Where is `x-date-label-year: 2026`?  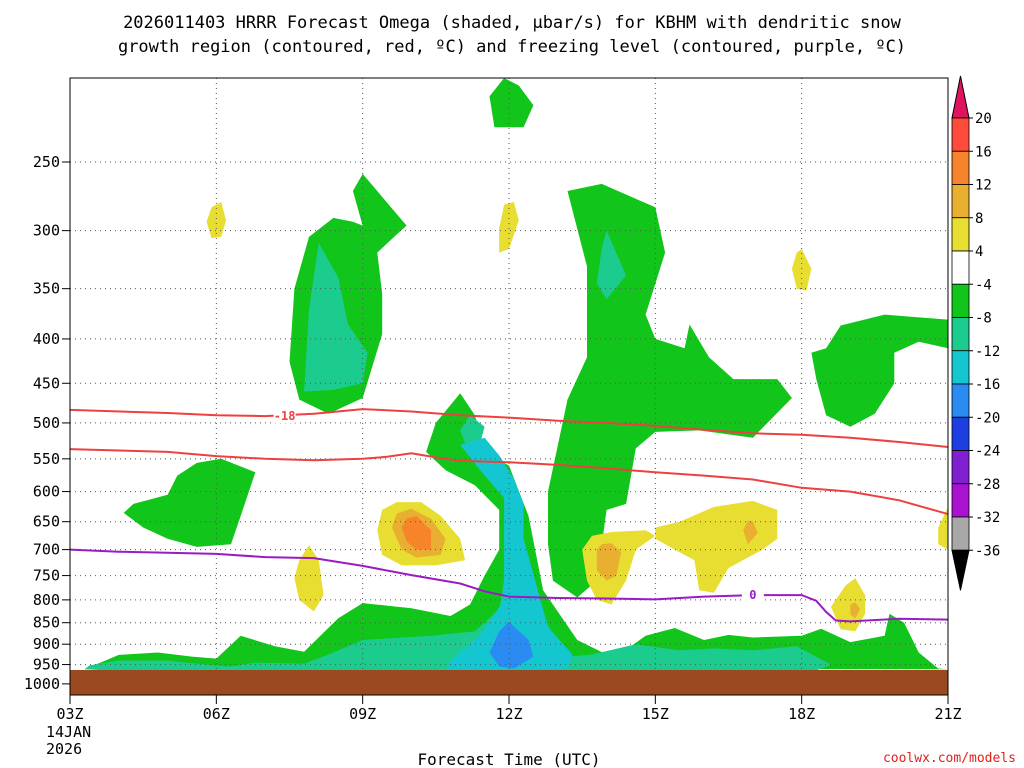 x-date-label-year: 2026 is located at coordinates (64, 749).